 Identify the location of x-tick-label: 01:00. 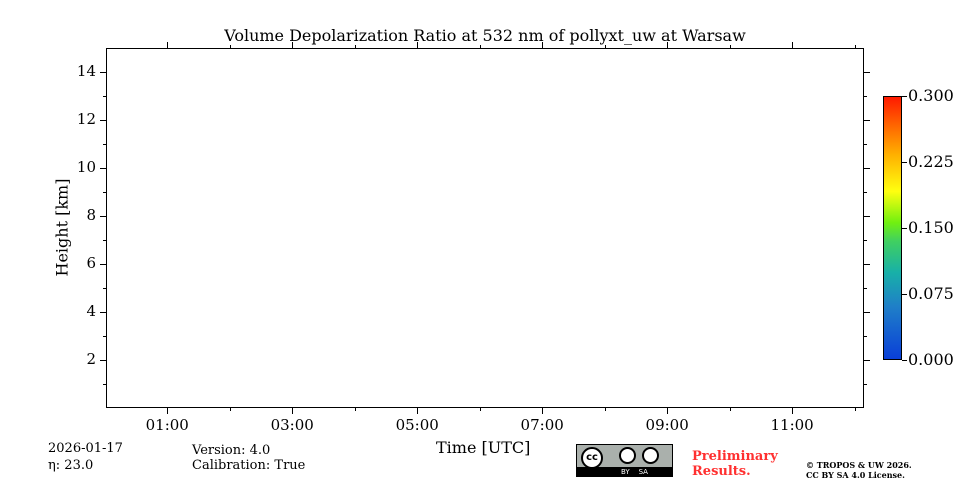
(167, 425).